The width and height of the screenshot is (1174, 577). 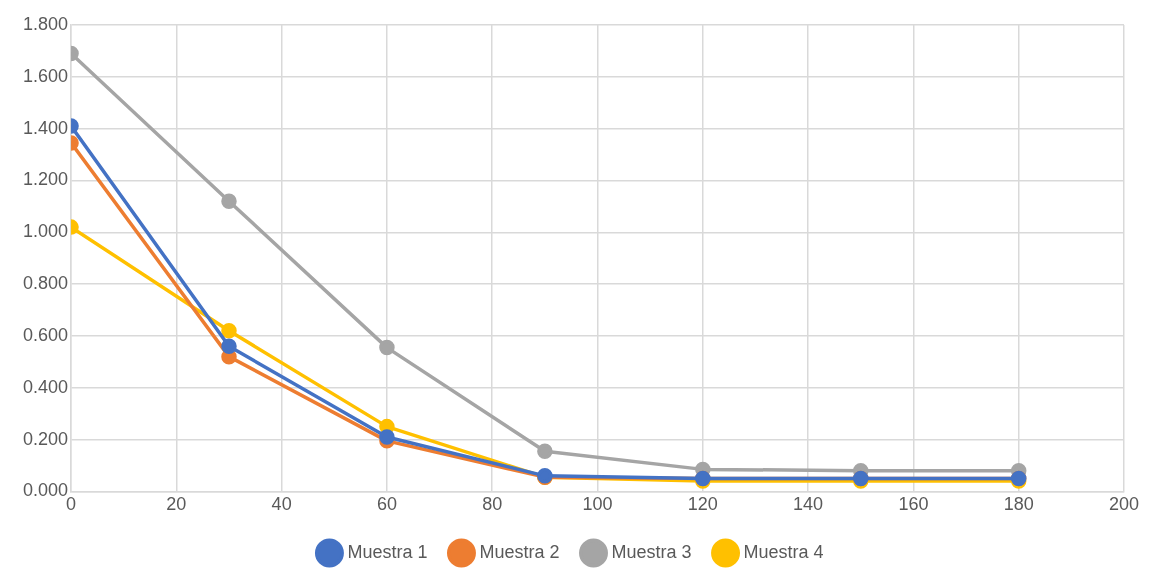 I want to click on x-tick-label: 20, so click(x=176, y=504).